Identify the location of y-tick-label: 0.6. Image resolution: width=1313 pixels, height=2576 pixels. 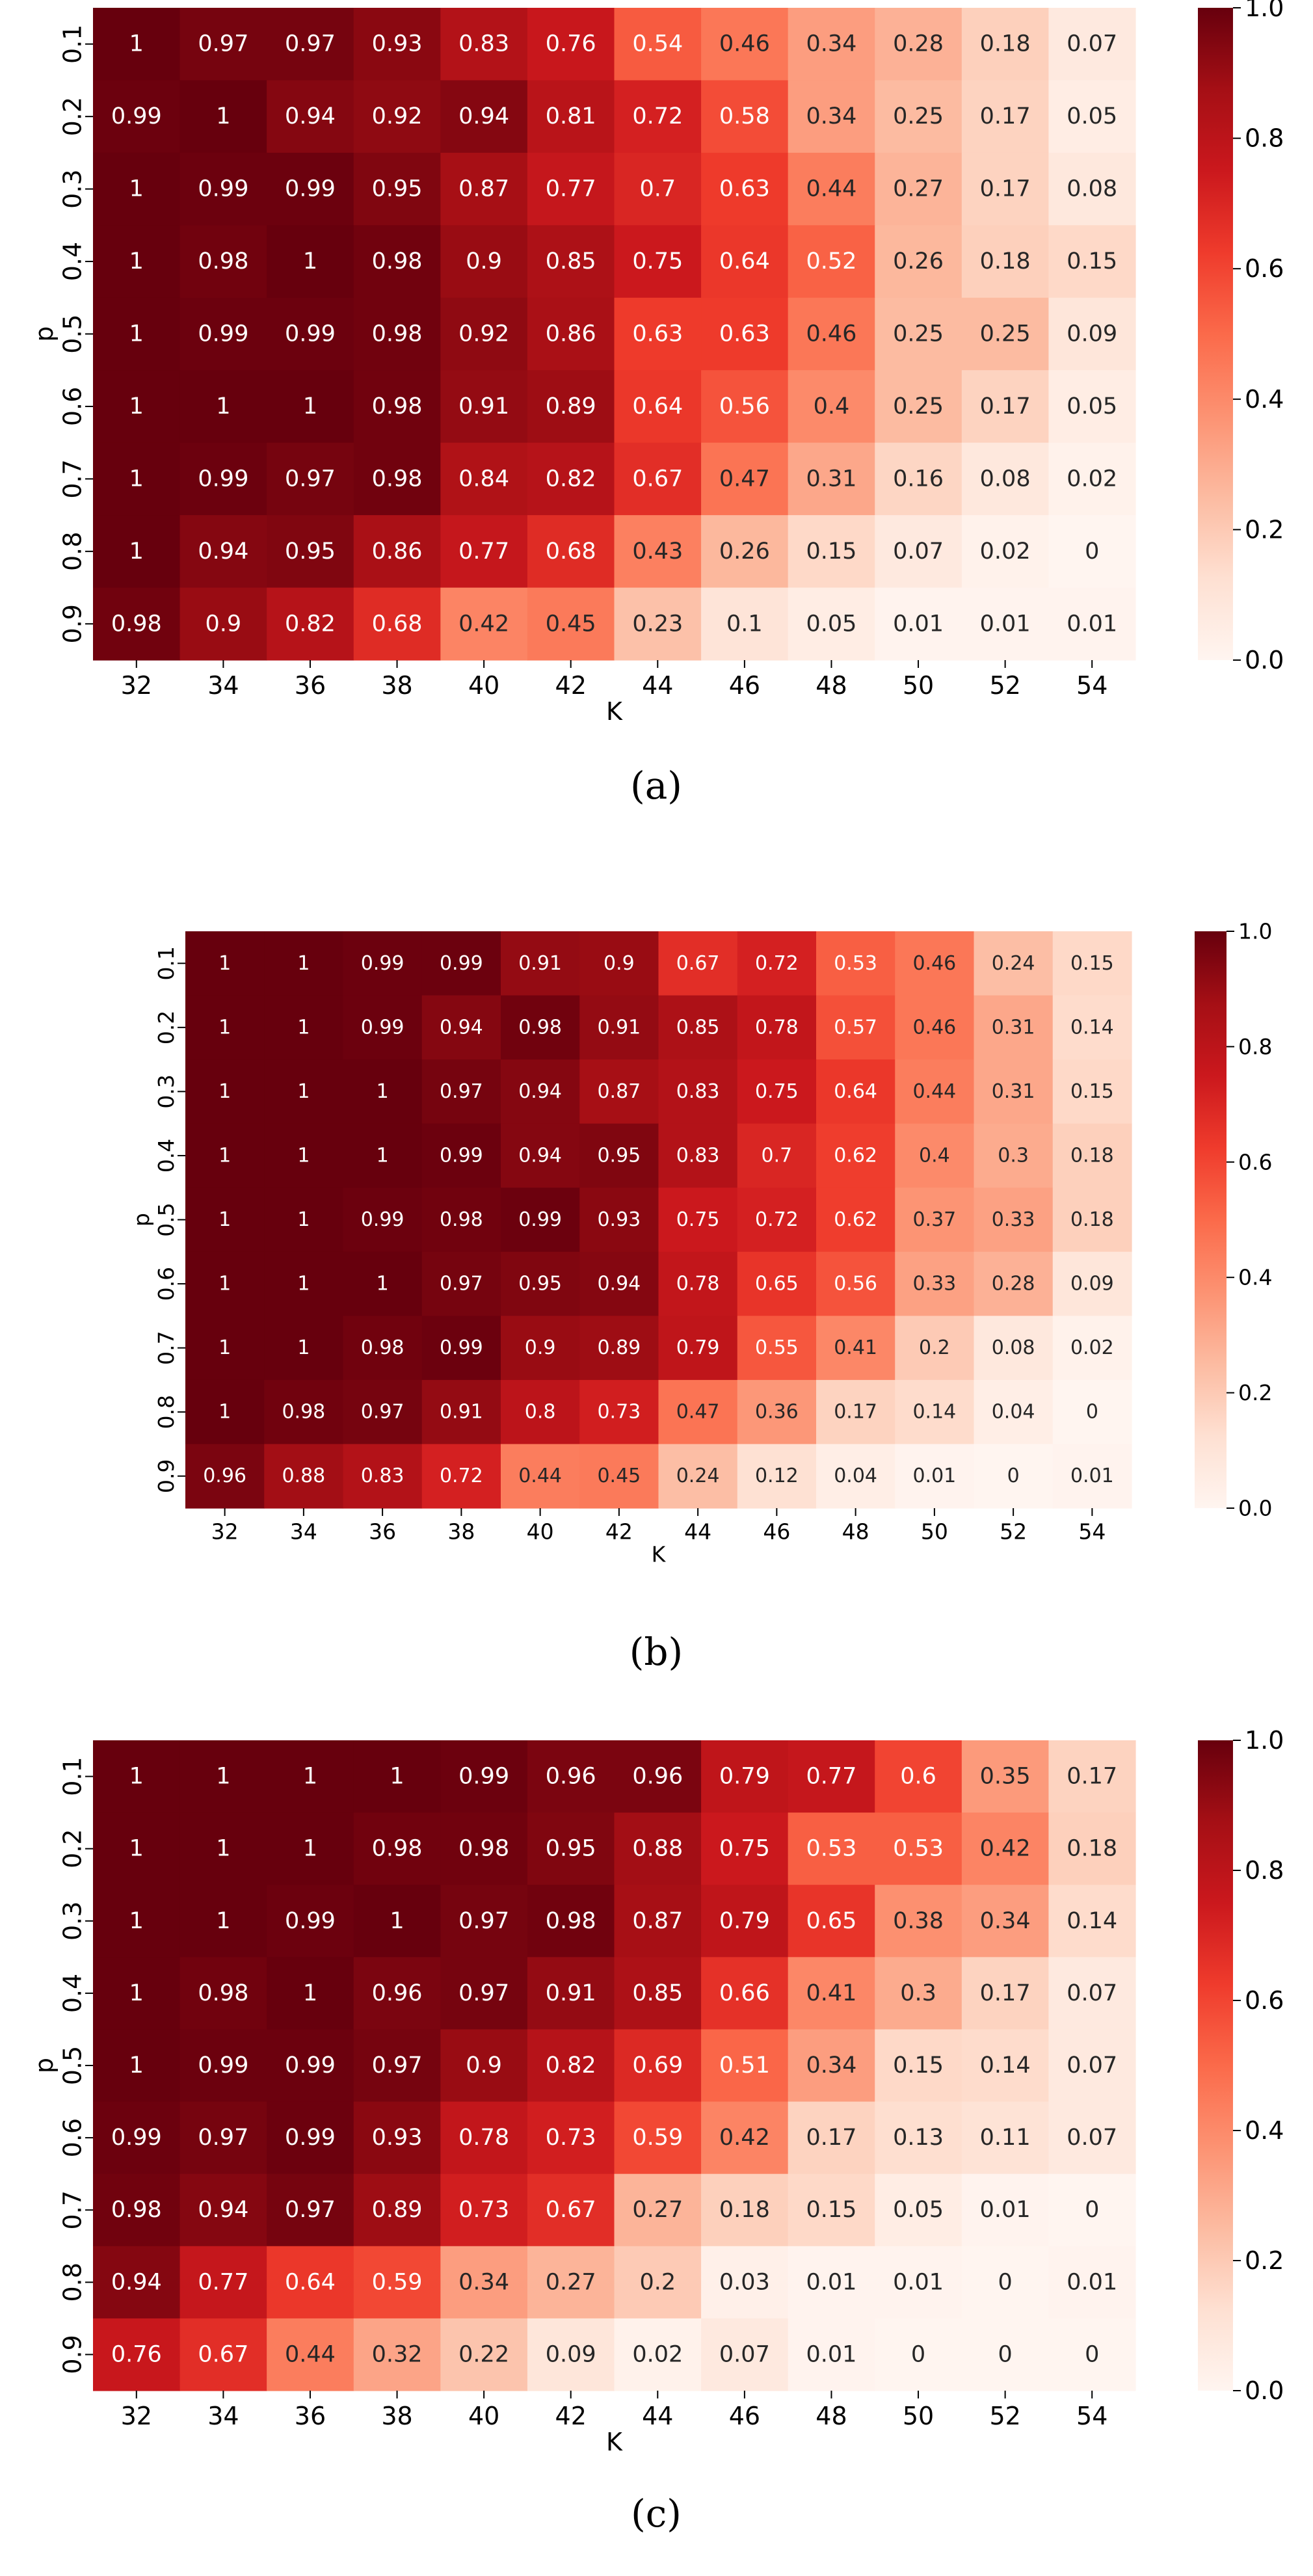
(73, 406).